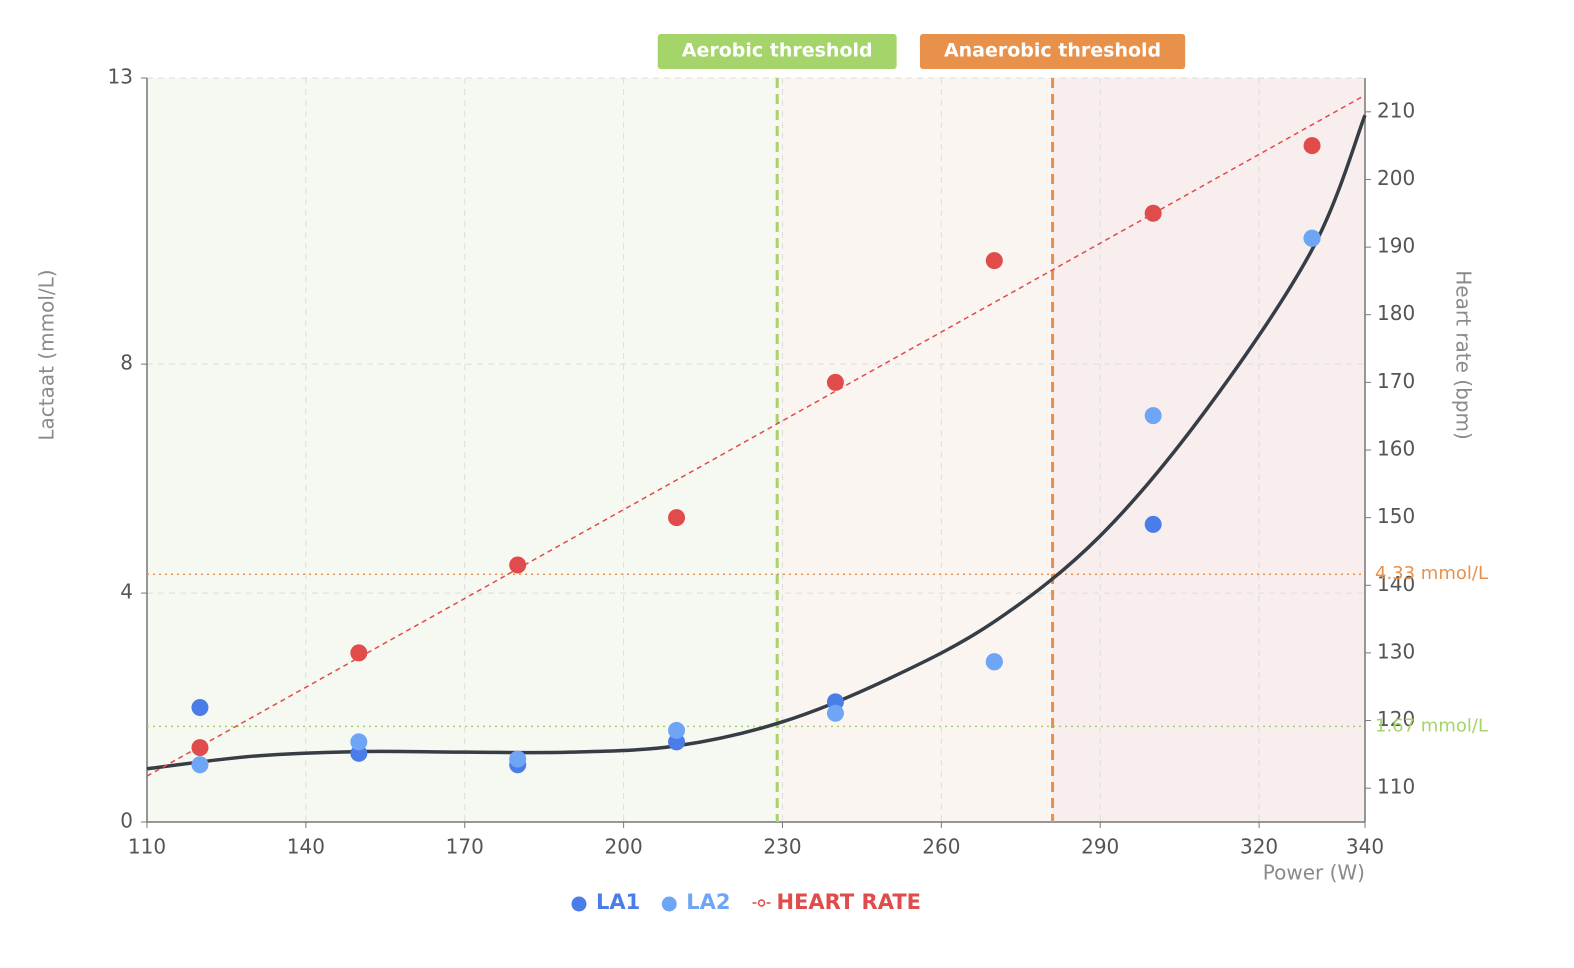  Describe the element at coordinates (1396, 449) in the screenshot. I see `y2-tick-label: 160` at that location.